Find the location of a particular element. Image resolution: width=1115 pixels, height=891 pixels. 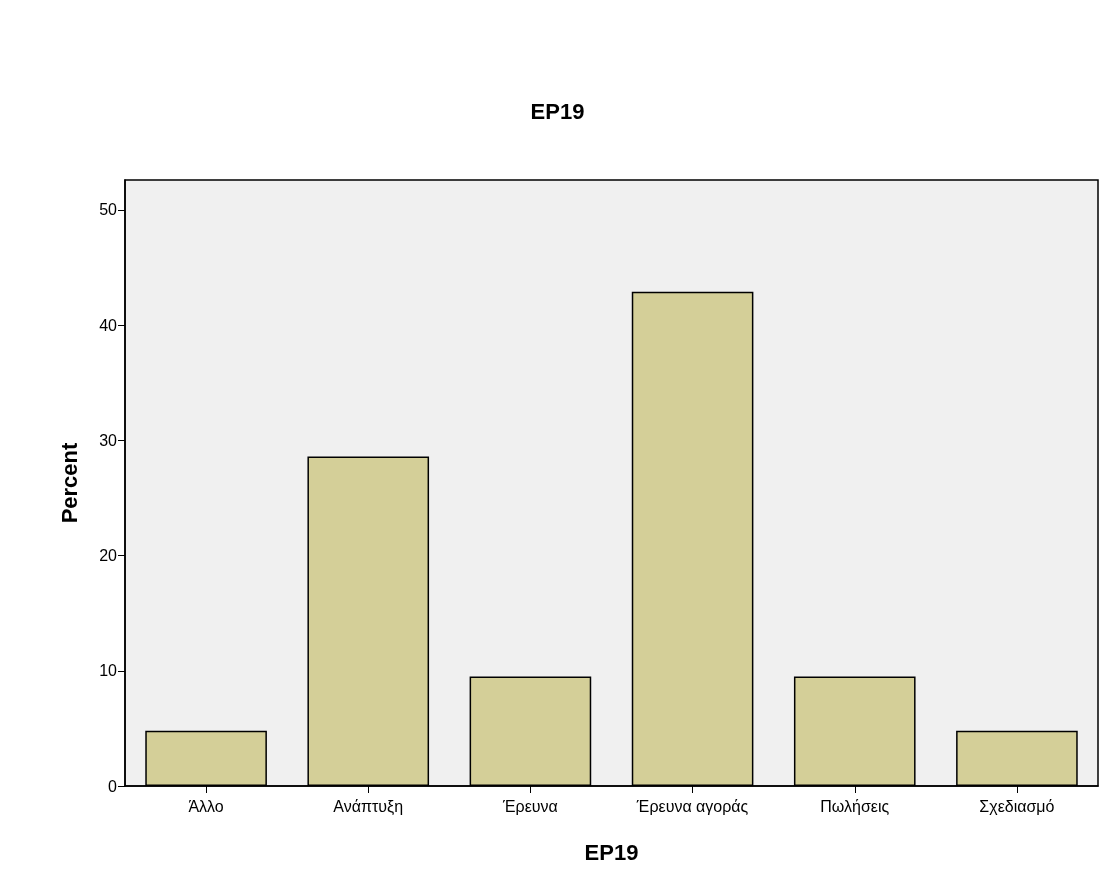

y-tick-label: 30 is located at coordinates (108, 440).